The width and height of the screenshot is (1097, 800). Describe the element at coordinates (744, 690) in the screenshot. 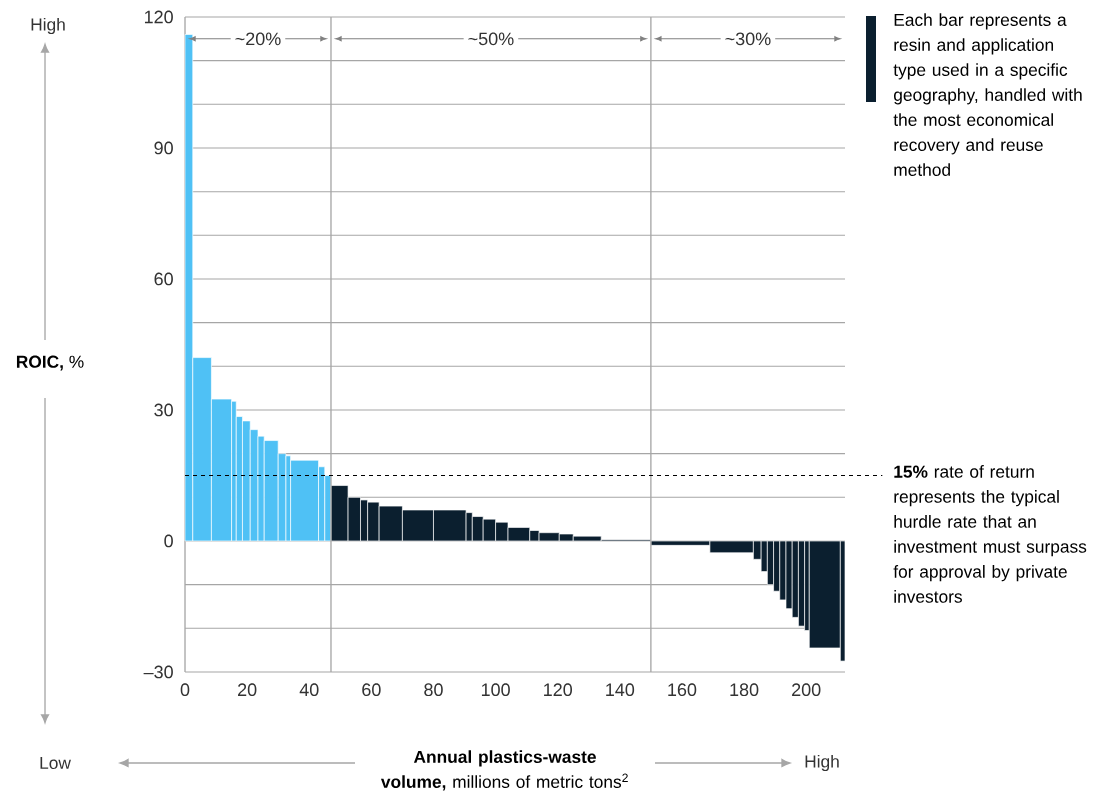

I see `x-tick-label: 180` at that location.